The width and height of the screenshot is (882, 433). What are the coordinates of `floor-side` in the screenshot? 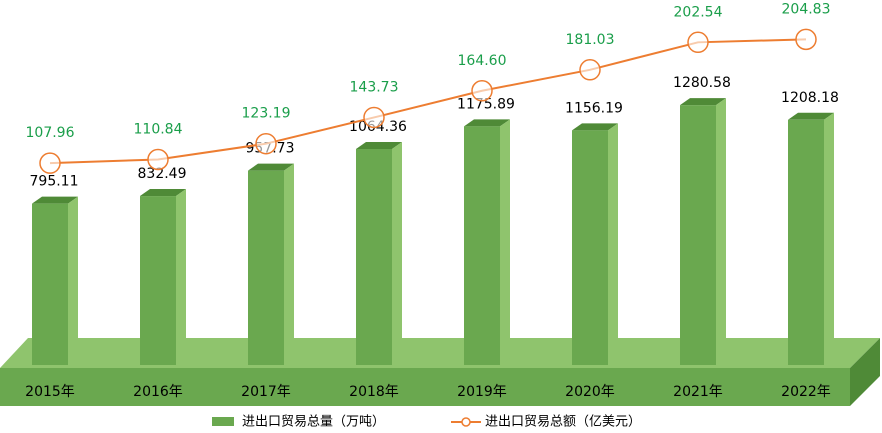 It's located at (865, 372).